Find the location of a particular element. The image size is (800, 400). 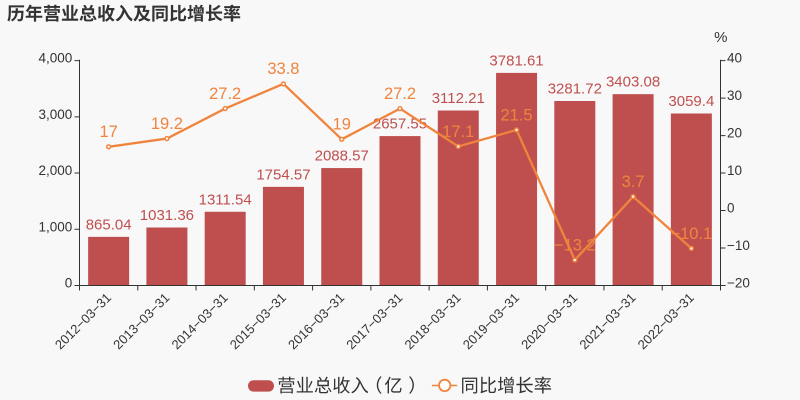

svg-text: 10 is located at coordinates (734, 170).